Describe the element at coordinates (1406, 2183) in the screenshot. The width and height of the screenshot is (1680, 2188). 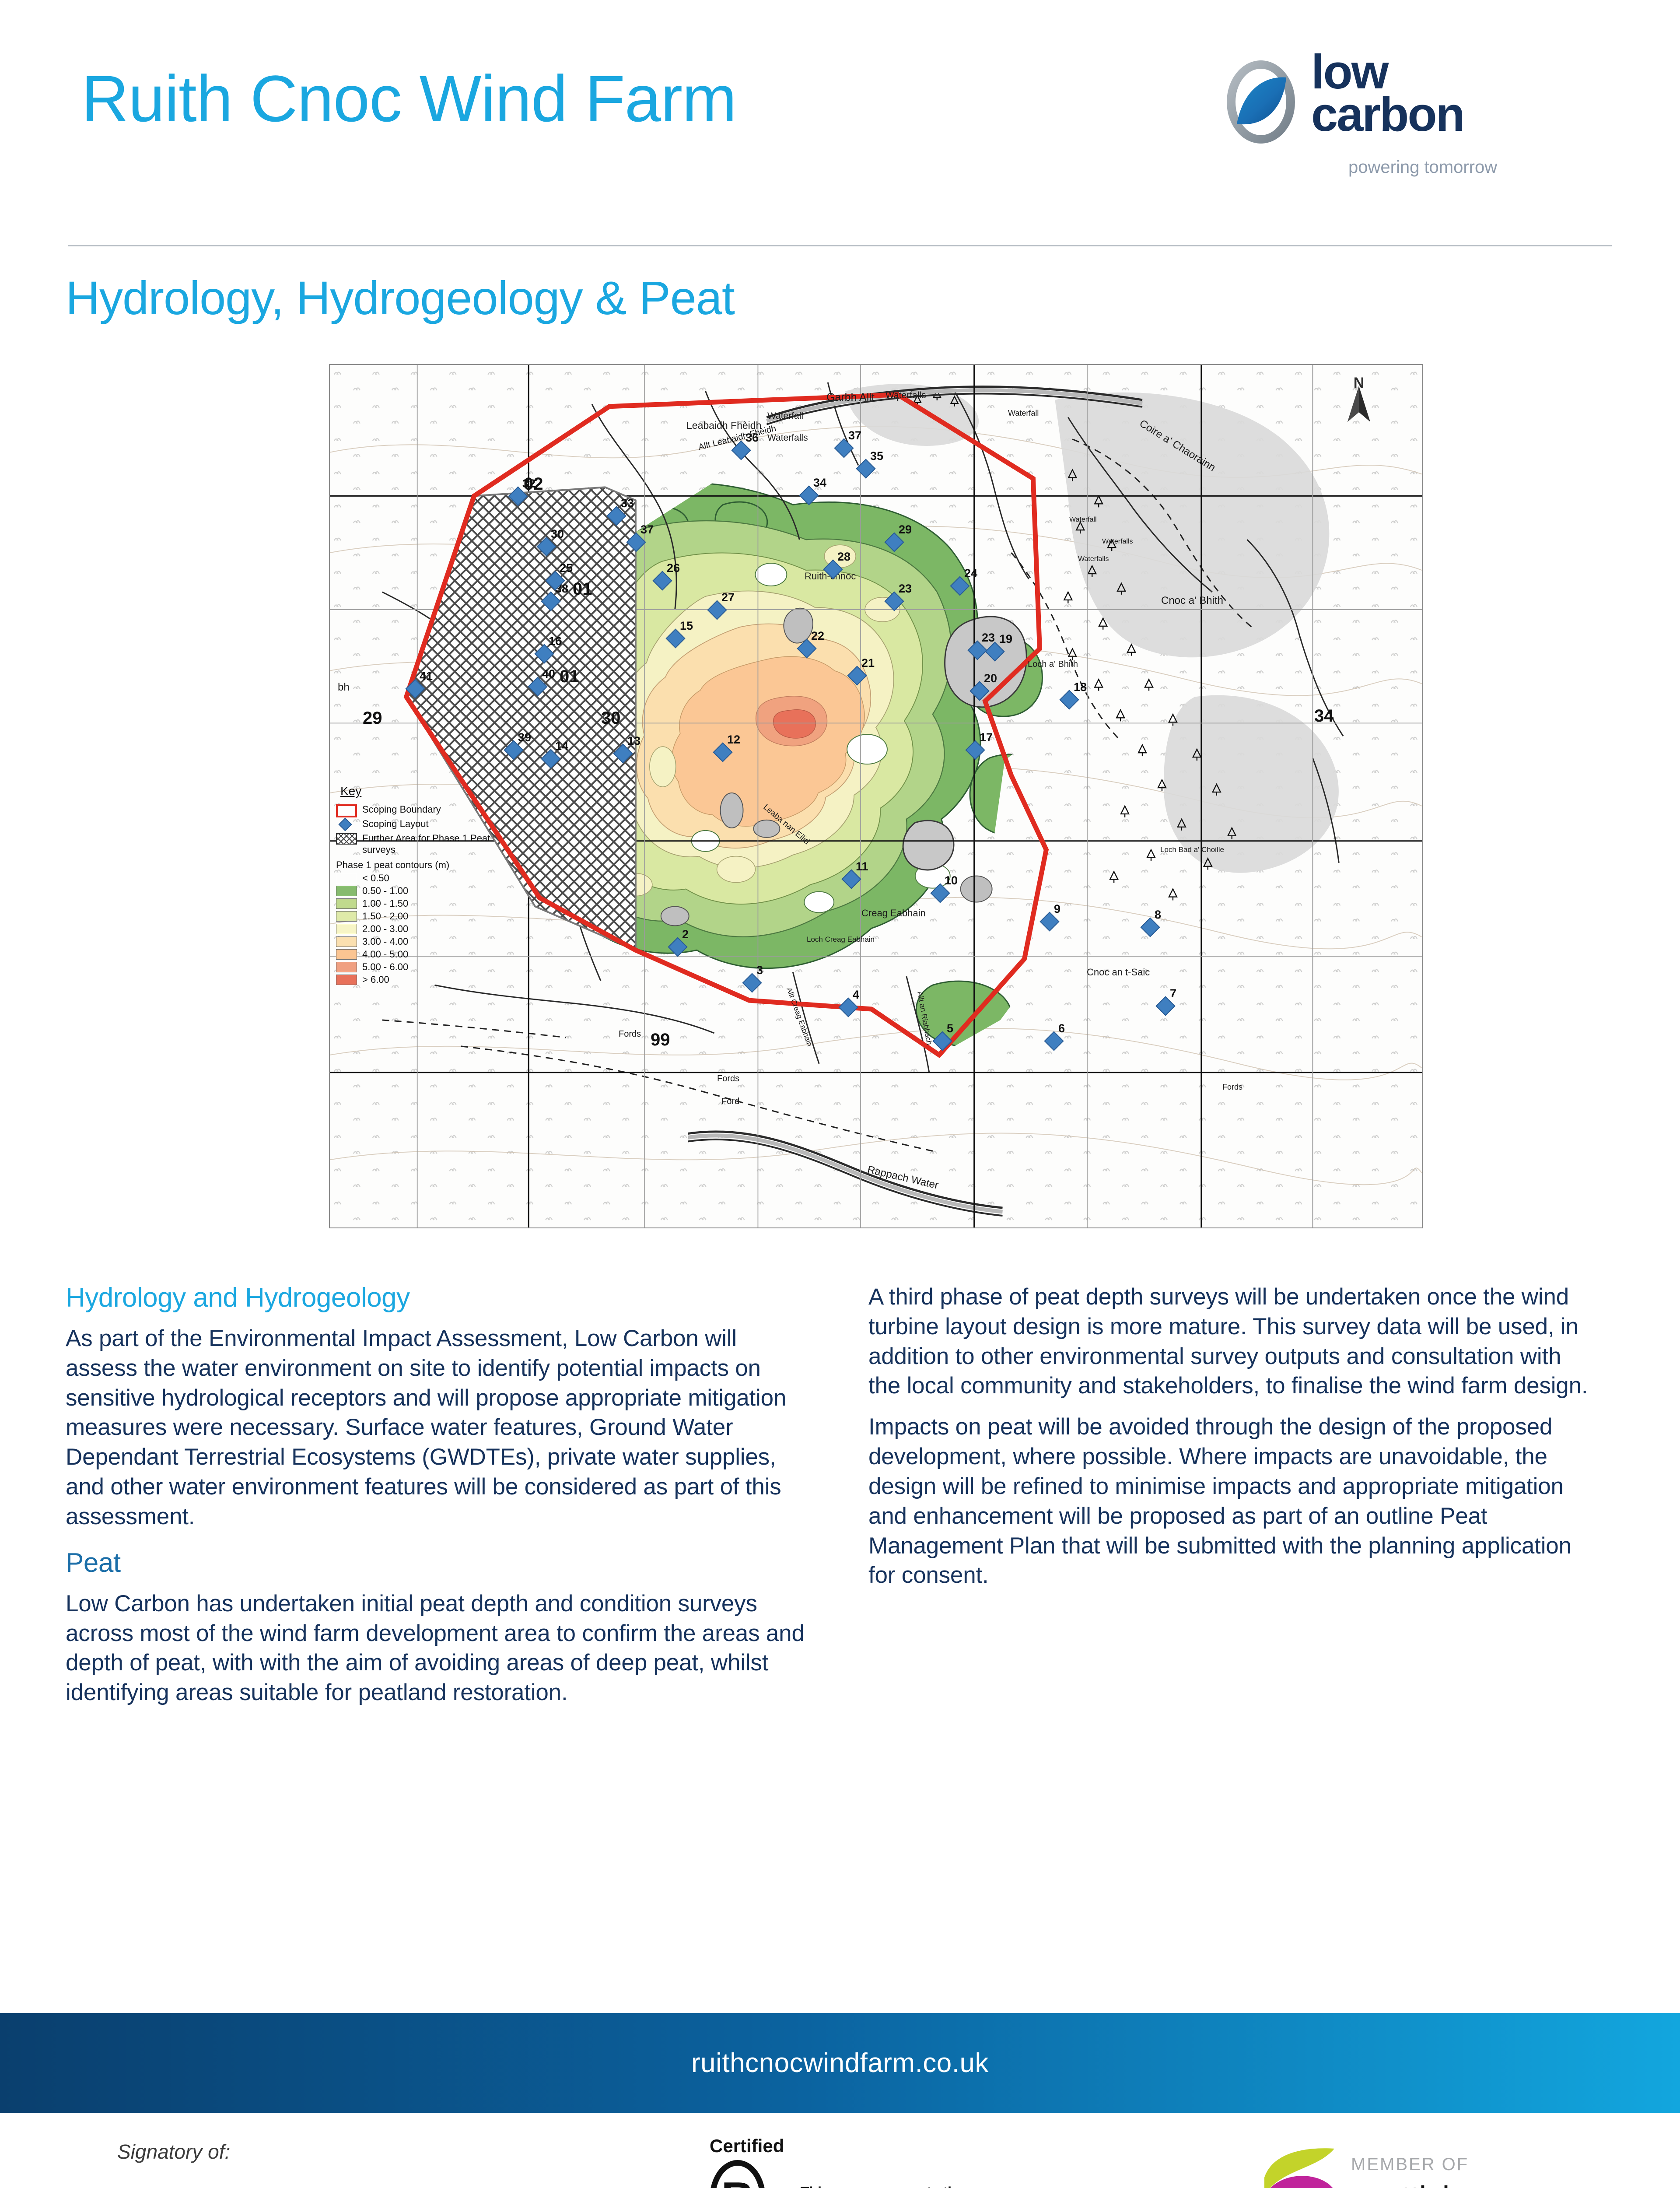
I see `scottish-renewables-line-1: scottish` at that location.